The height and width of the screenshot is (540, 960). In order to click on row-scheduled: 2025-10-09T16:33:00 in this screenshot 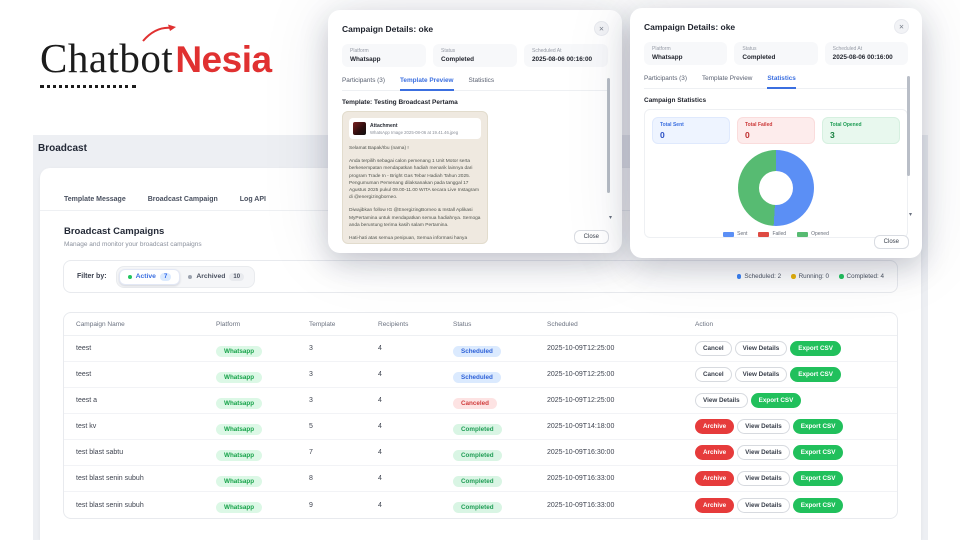, I will do `click(581, 505)`.